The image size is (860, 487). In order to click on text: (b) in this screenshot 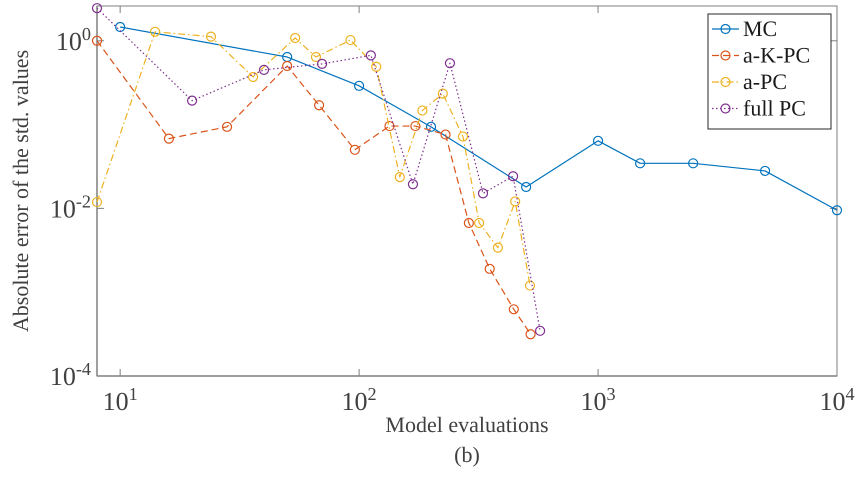, I will do `click(467, 454)`.